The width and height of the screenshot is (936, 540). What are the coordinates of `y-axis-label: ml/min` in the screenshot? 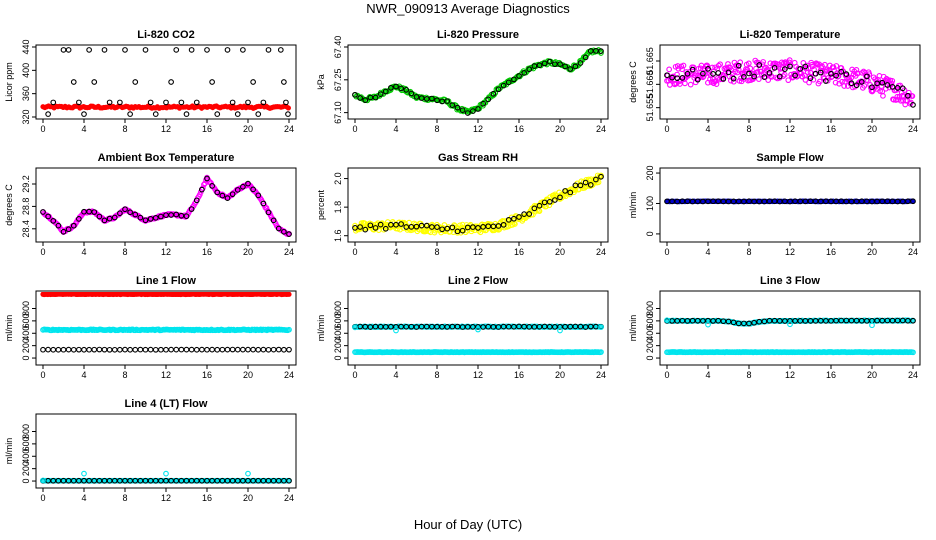 It's located at (321, 328).